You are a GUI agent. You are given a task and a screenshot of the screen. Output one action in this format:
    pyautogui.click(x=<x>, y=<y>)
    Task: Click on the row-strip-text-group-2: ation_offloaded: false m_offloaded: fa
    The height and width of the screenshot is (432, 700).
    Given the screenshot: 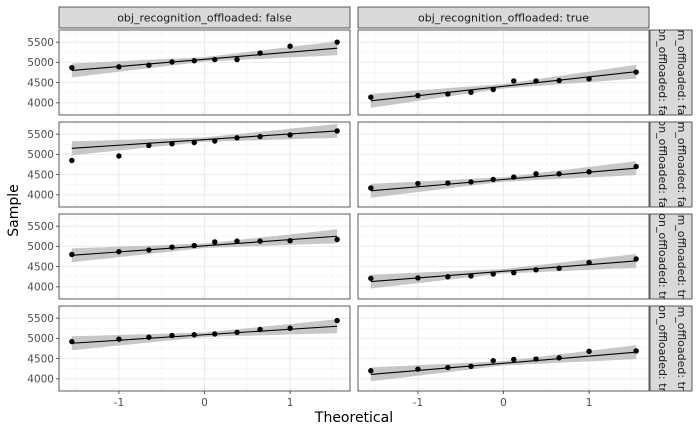 What is the action you would take?
    pyautogui.click(x=672, y=164)
    